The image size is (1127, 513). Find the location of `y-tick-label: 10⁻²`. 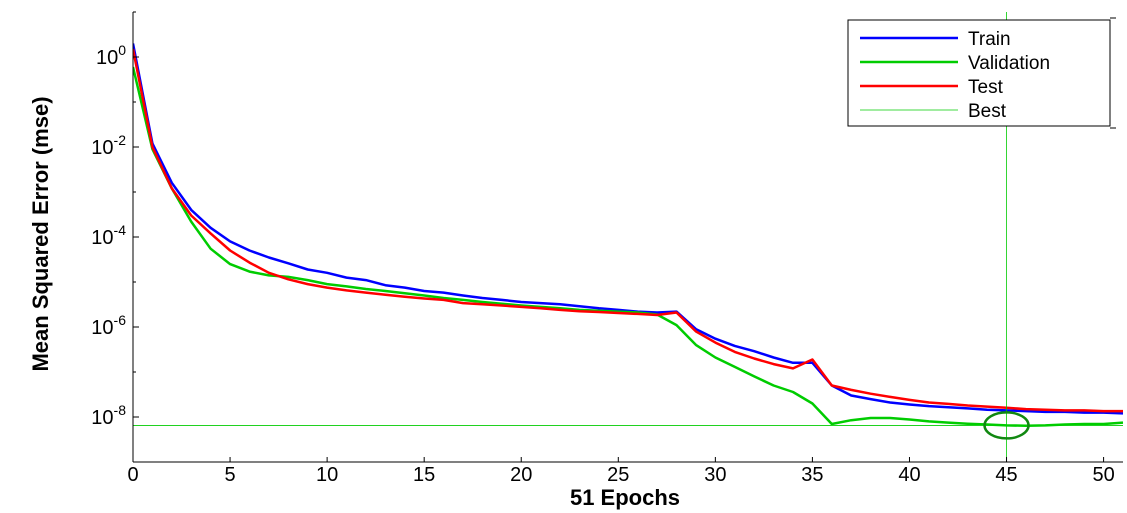

y-tick-label: 10⁻² is located at coordinates (108, 145).